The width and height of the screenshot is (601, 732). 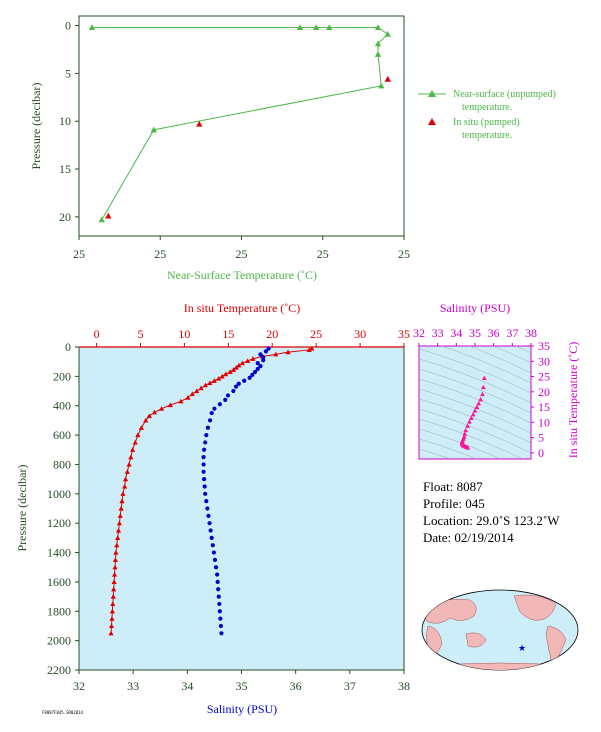 What do you see at coordinates (211, 490) in the screenshot?
I see `profile-series` at bounding box center [211, 490].